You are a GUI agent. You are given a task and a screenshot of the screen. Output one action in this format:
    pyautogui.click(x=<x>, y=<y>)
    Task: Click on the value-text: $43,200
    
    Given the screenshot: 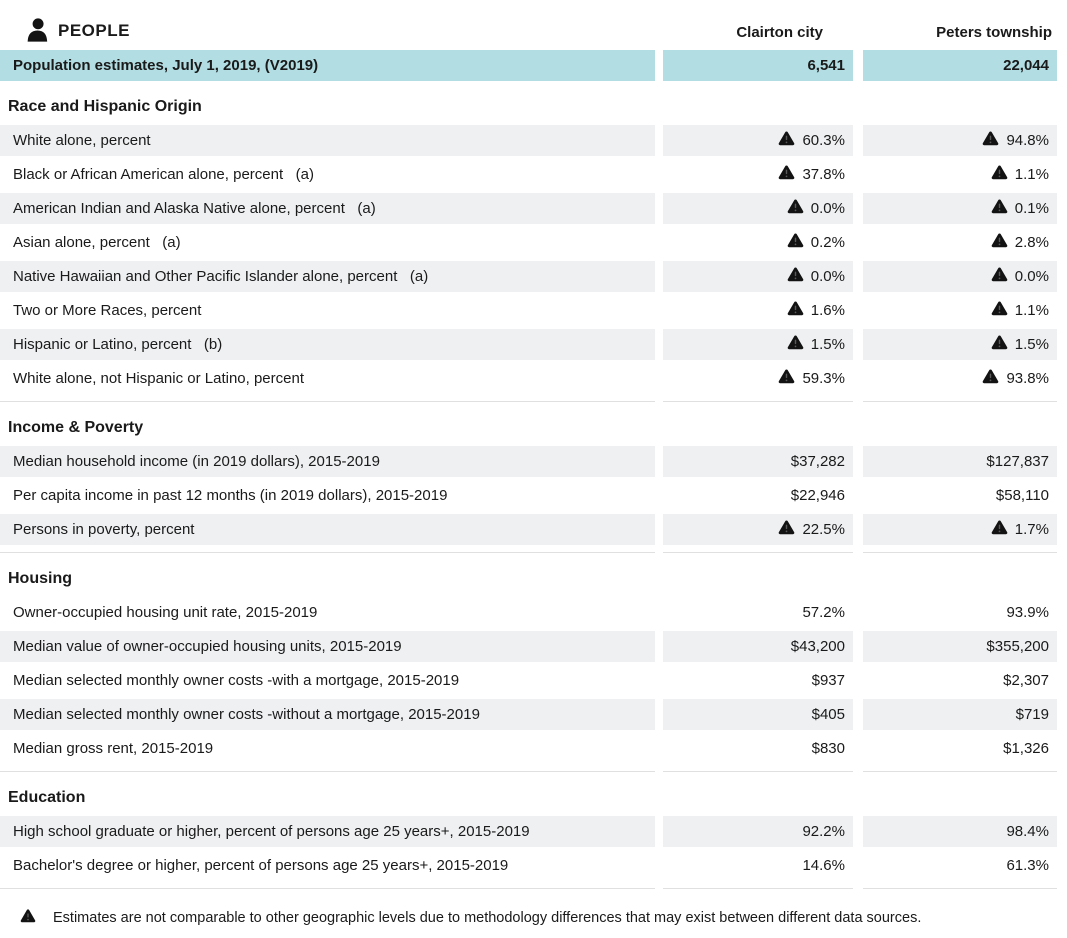 What is the action you would take?
    pyautogui.click(x=817, y=646)
    